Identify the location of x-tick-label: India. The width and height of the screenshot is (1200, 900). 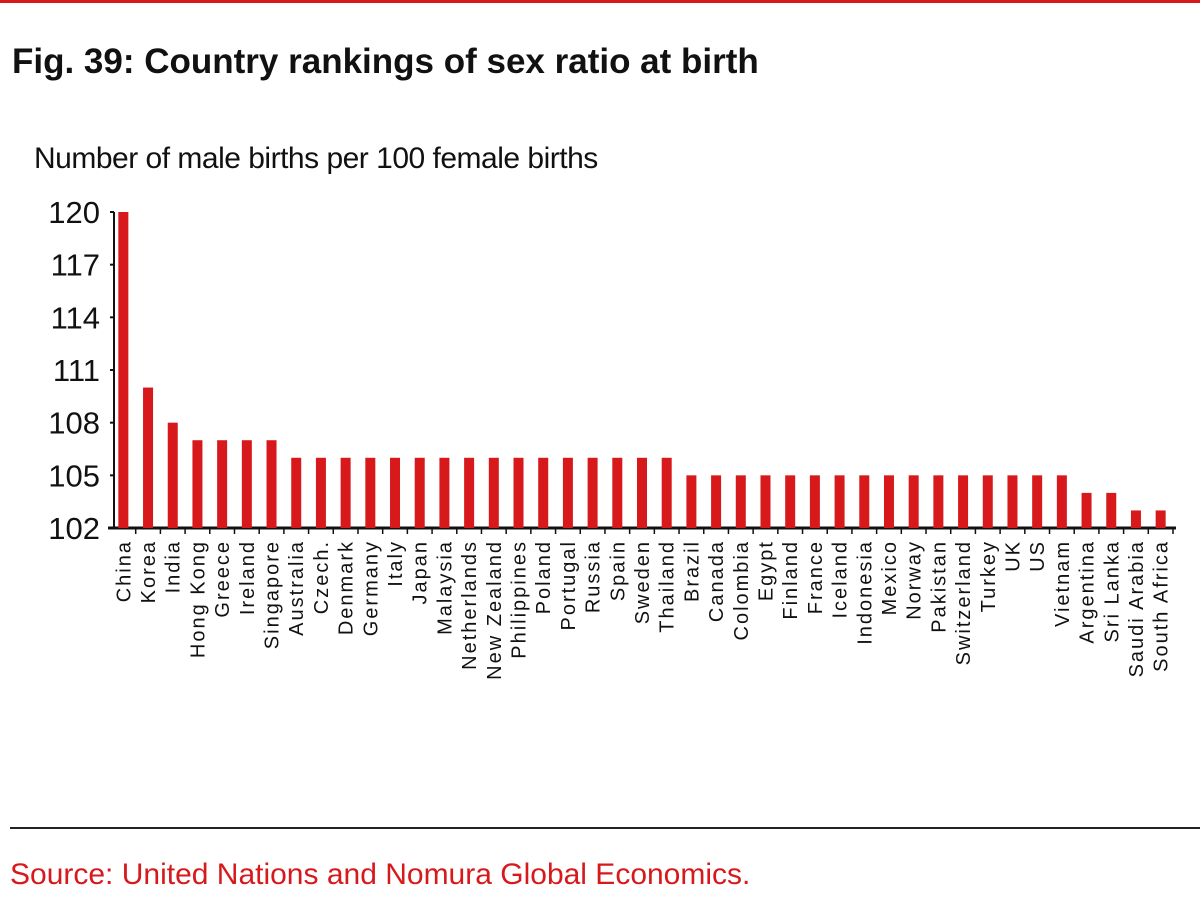
(174, 566).